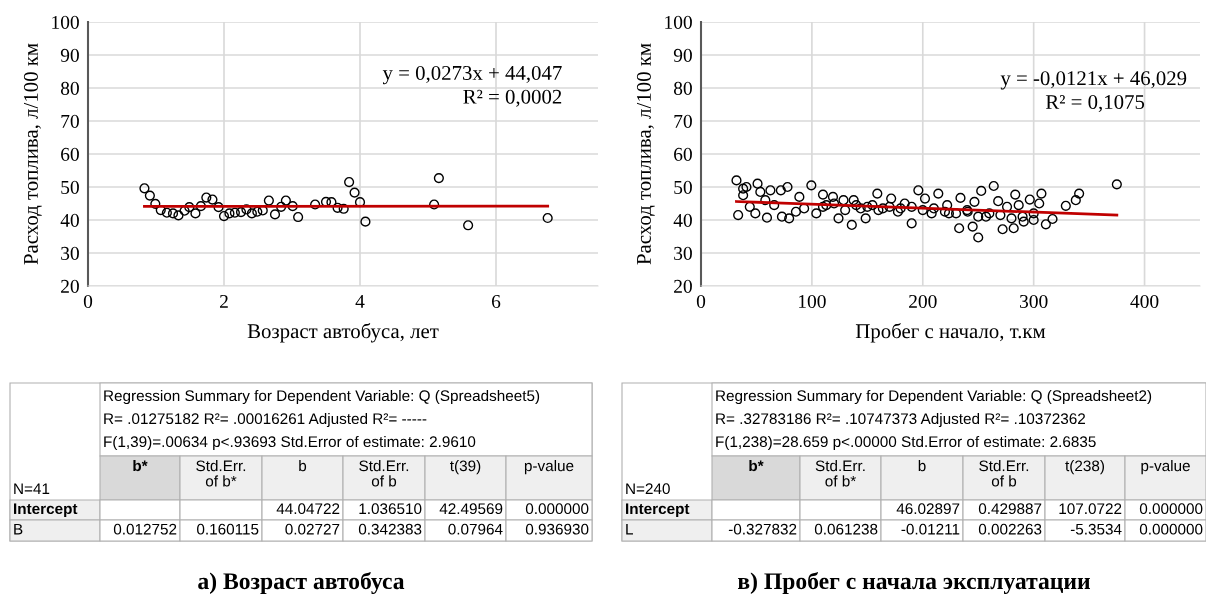  I want to click on text: 46.02897, so click(928, 509).